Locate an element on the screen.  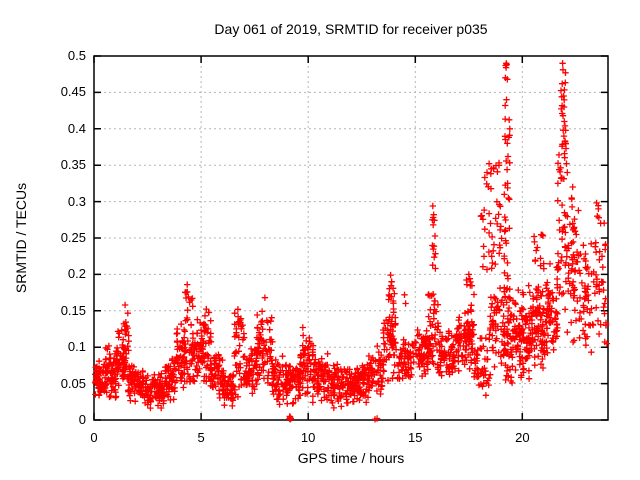
y-tick-label-0.15: 0.15 is located at coordinates (73, 310).